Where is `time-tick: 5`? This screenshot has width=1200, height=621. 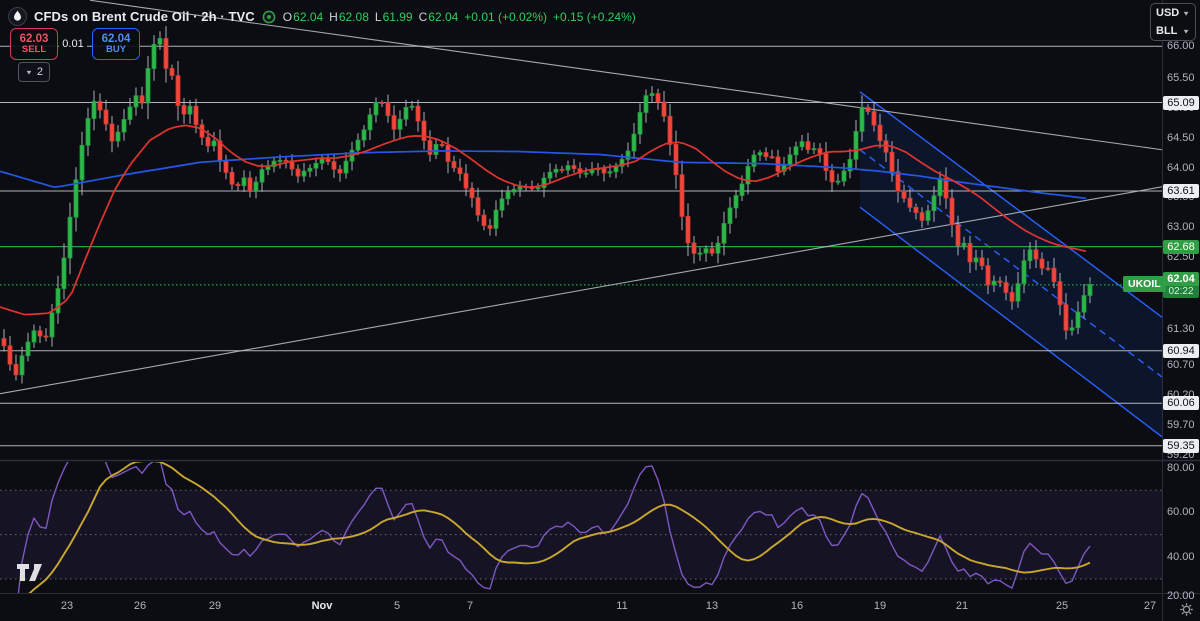
time-tick: 5 is located at coordinates (397, 606).